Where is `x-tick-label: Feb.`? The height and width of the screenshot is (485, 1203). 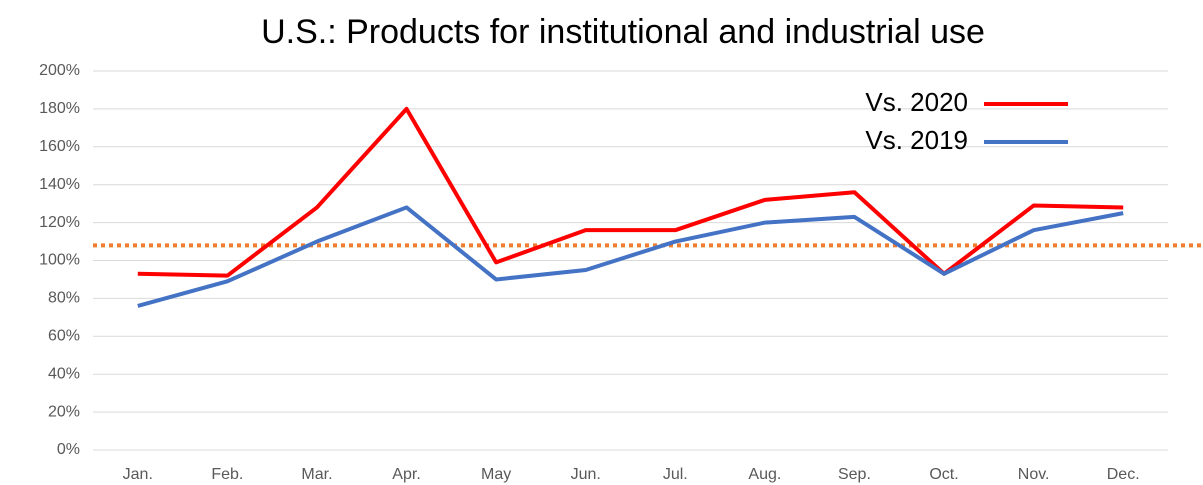 x-tick-label: Feb. is located at coordinates (227, 474).